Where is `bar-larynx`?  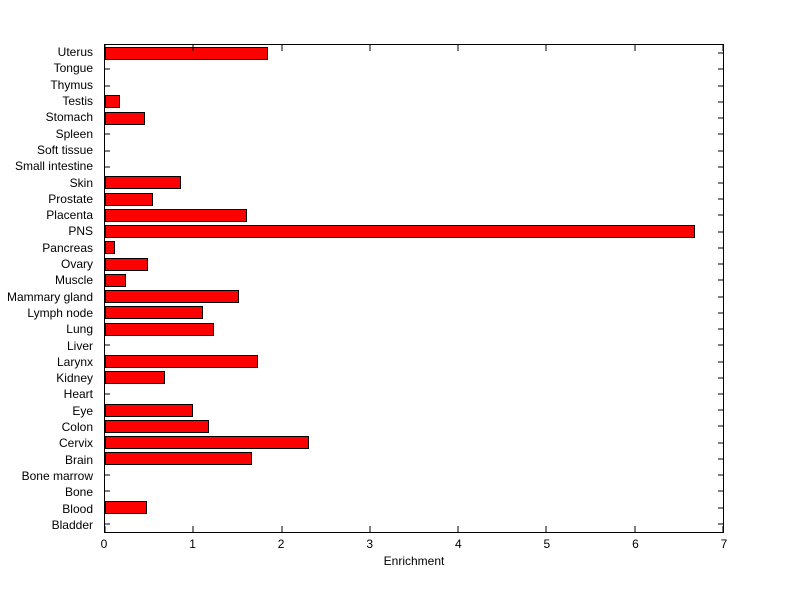 bar-larynx is located at coordinates (181, 362).